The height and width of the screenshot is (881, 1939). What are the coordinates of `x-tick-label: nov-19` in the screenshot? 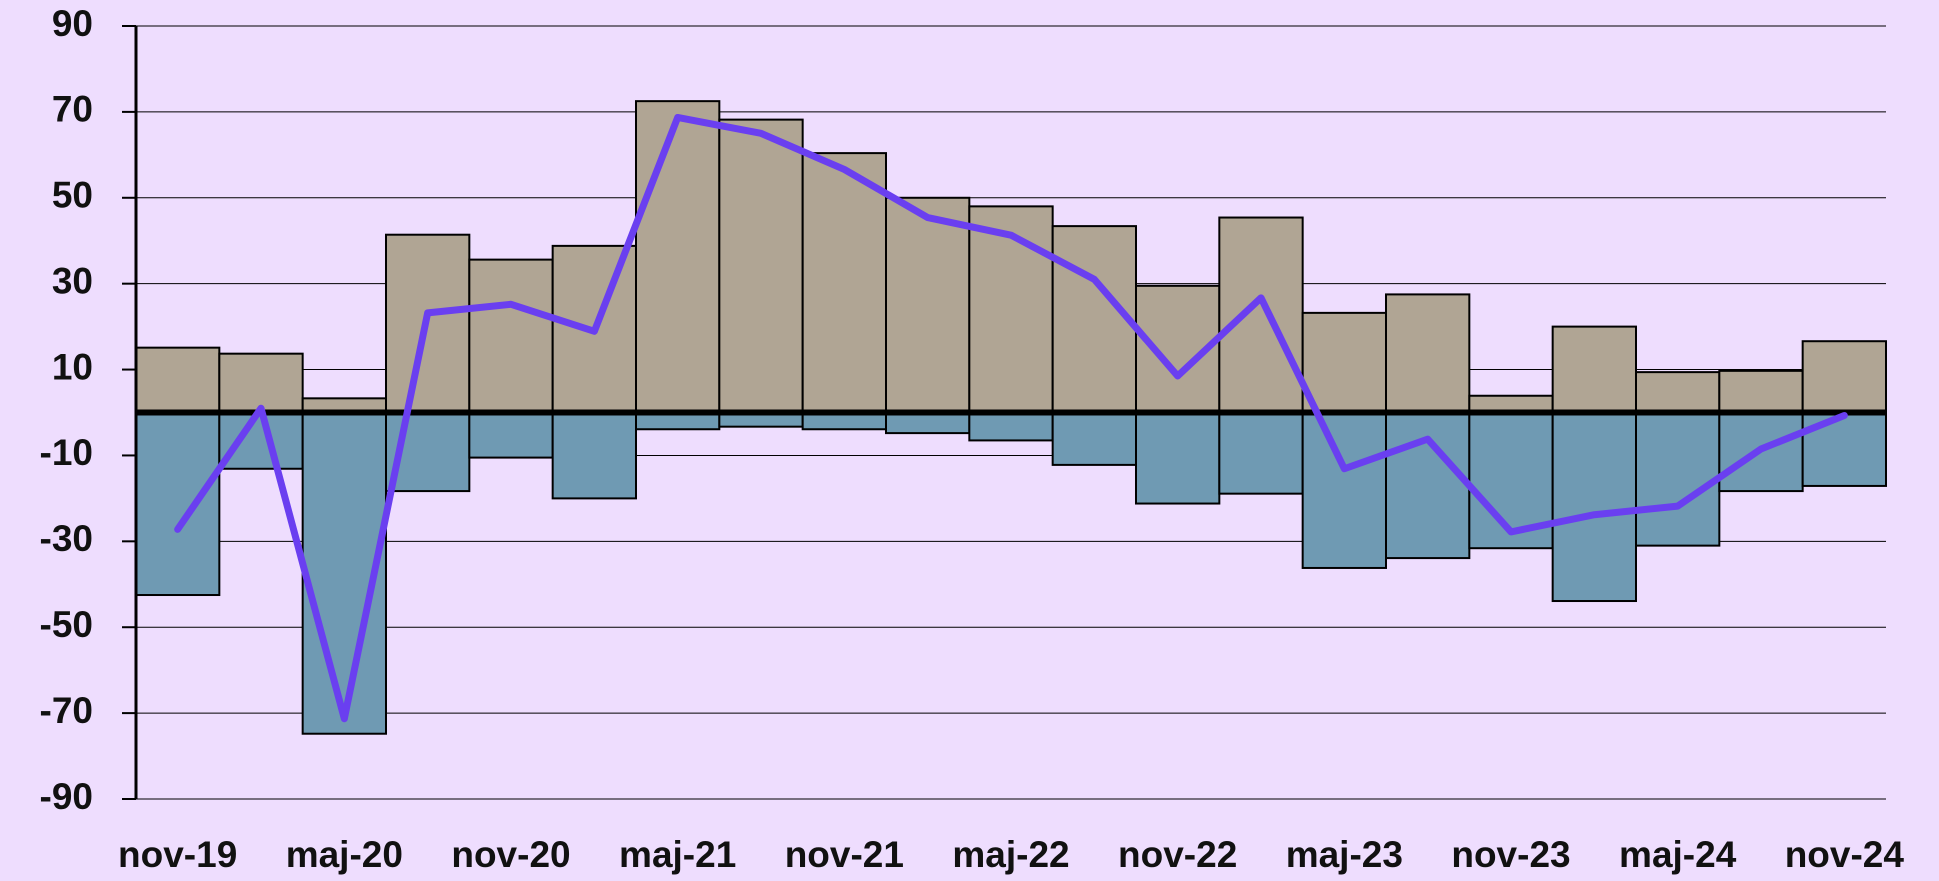 It's located at (177, 854).